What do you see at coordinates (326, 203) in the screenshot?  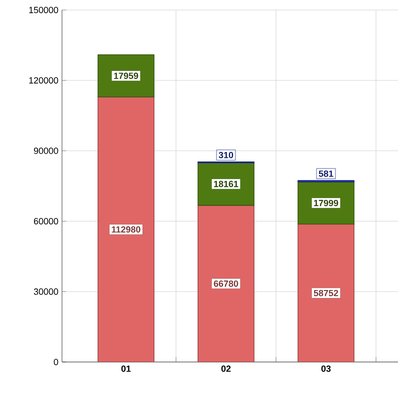 I see `data-label: 17999` at bounding box center [326, 203].